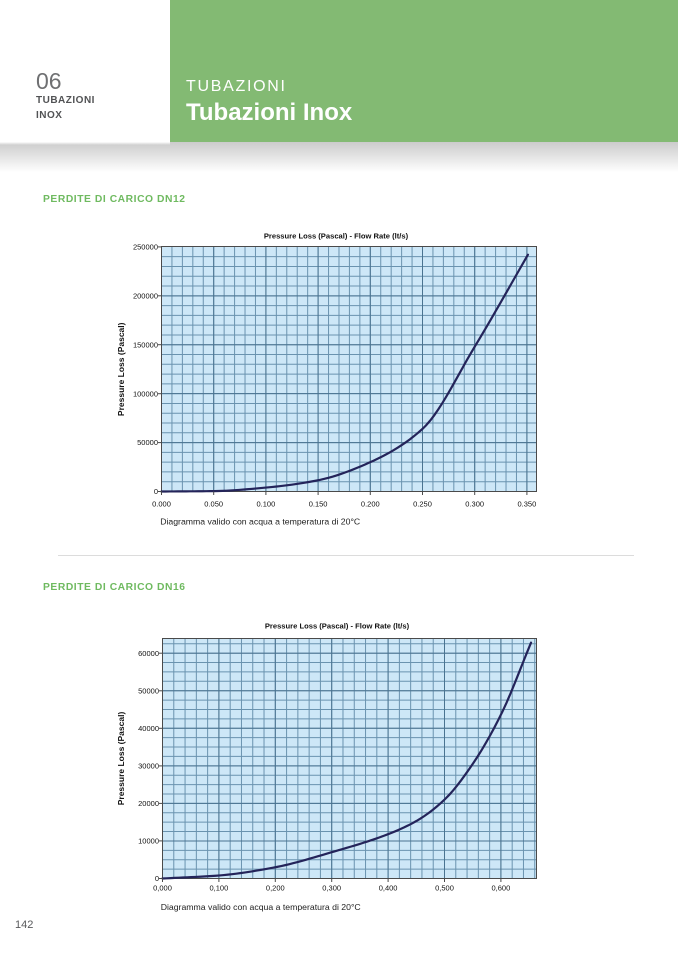  What do you see at coordinates (148, 766) in the screenshot?
I see `svg-text: 30000` at bounding box center [148, 766].